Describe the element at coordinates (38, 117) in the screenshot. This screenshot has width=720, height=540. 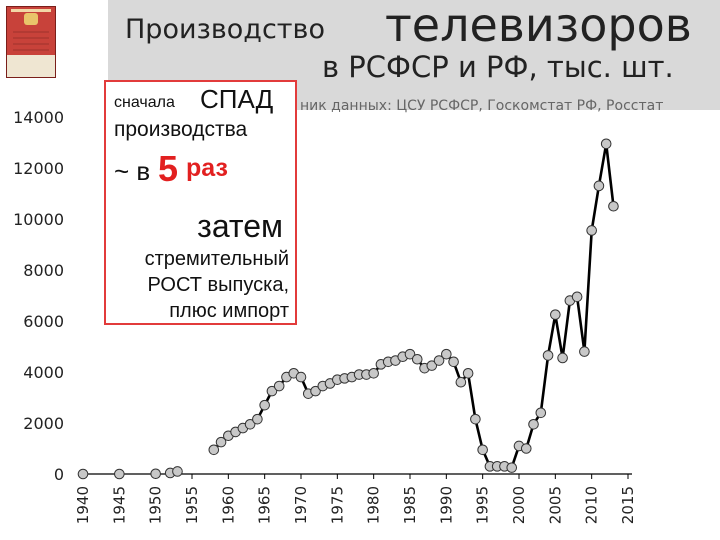
I see `y-tick-label: 14000` at that location.